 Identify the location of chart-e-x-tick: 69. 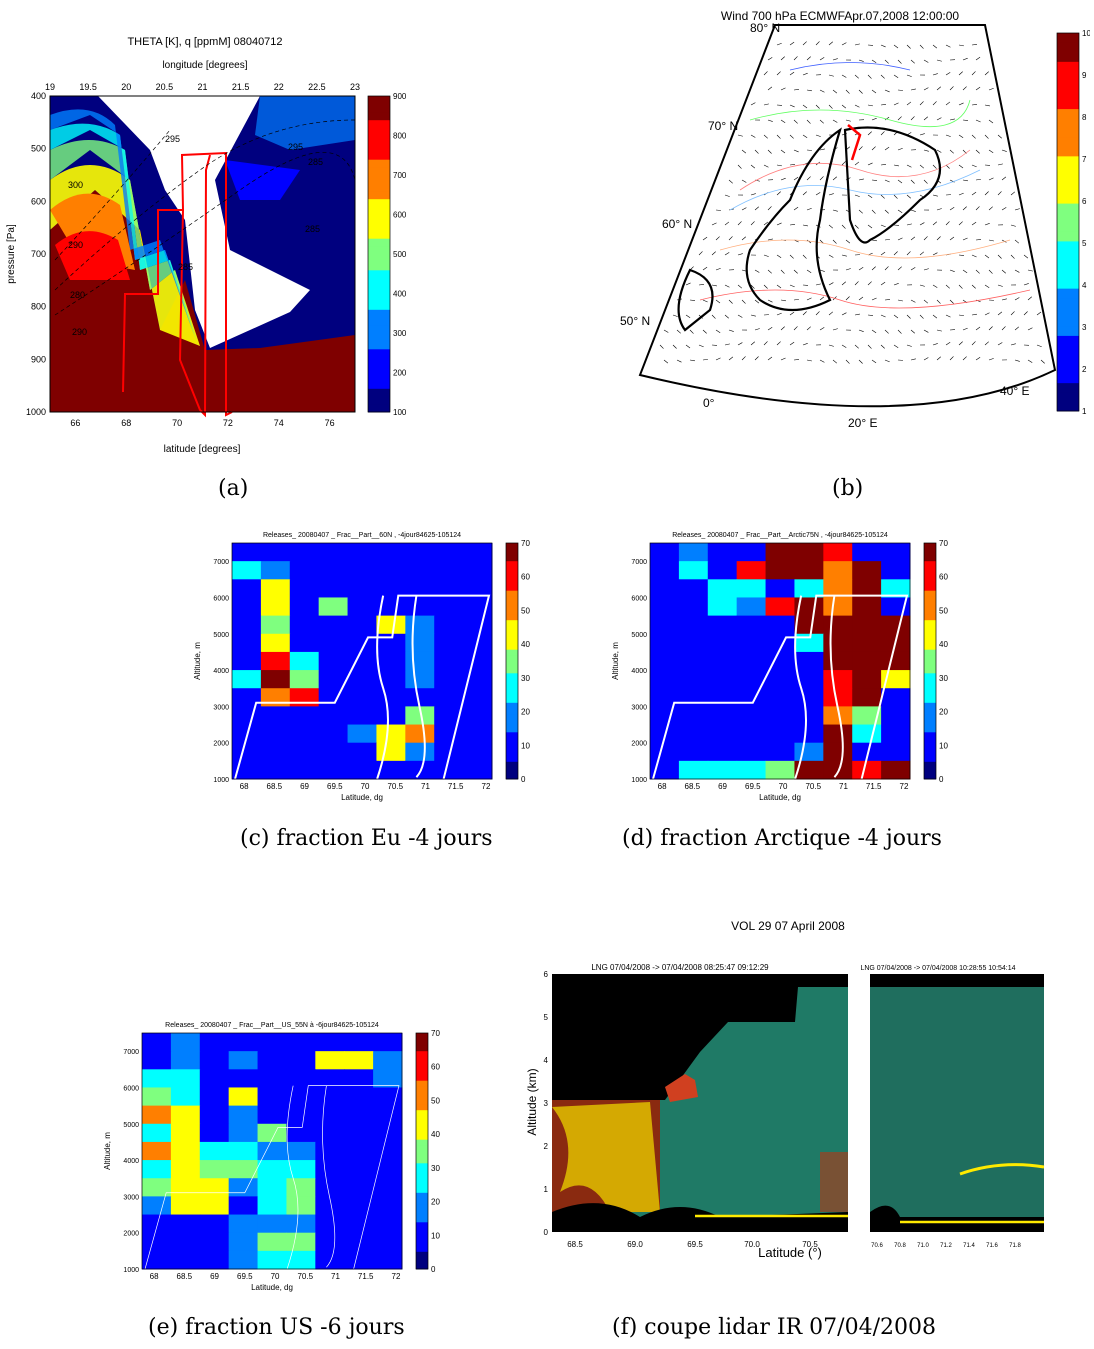
(214, 1276).